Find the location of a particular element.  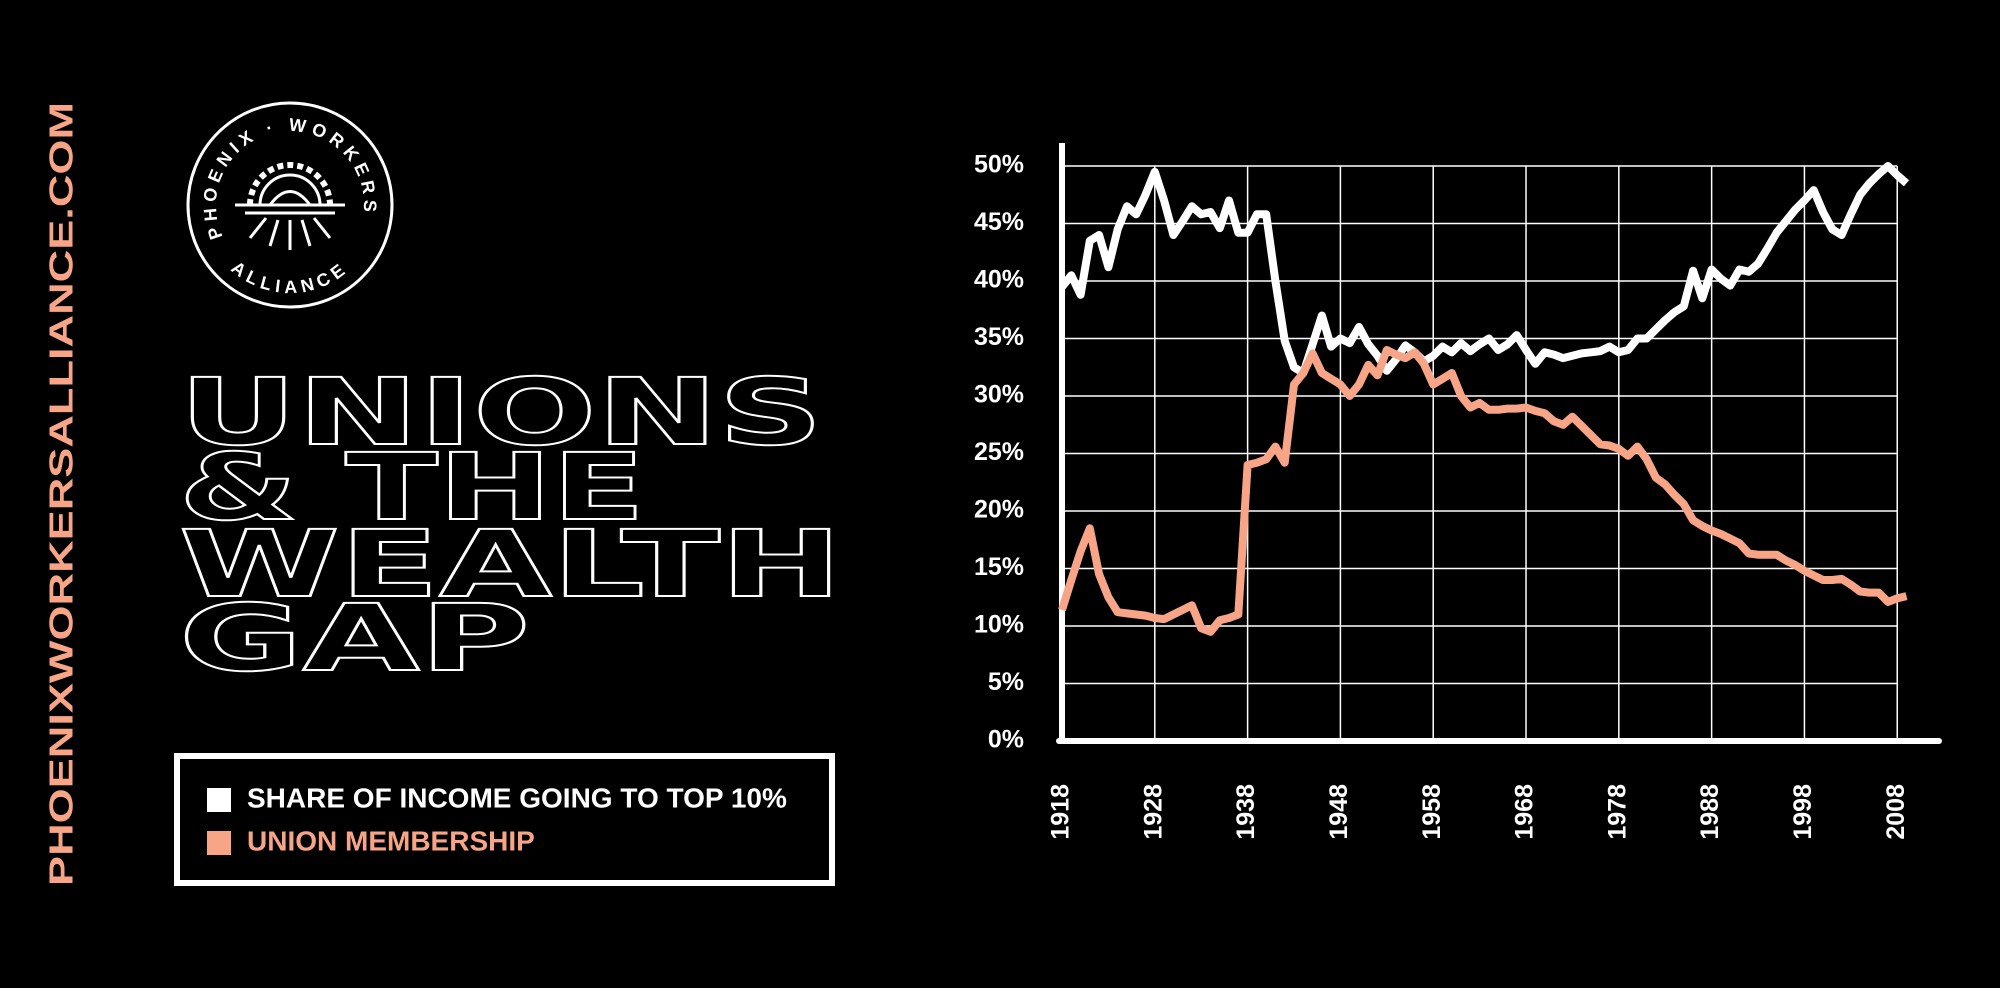

logo-ring is located at coordinates (290, 205).